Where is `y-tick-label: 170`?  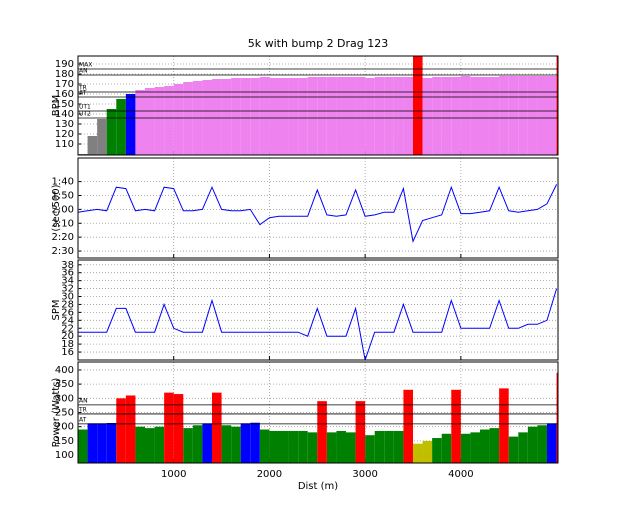 y-tick-label: 170 is located at coordinates (64, 84).